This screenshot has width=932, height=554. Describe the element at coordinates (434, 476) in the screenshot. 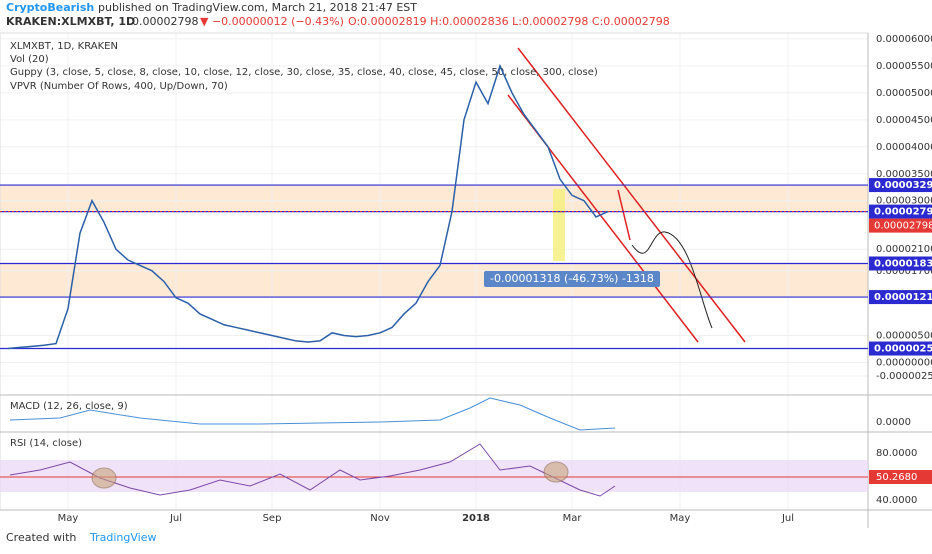

I see `rsi-band` at that location.